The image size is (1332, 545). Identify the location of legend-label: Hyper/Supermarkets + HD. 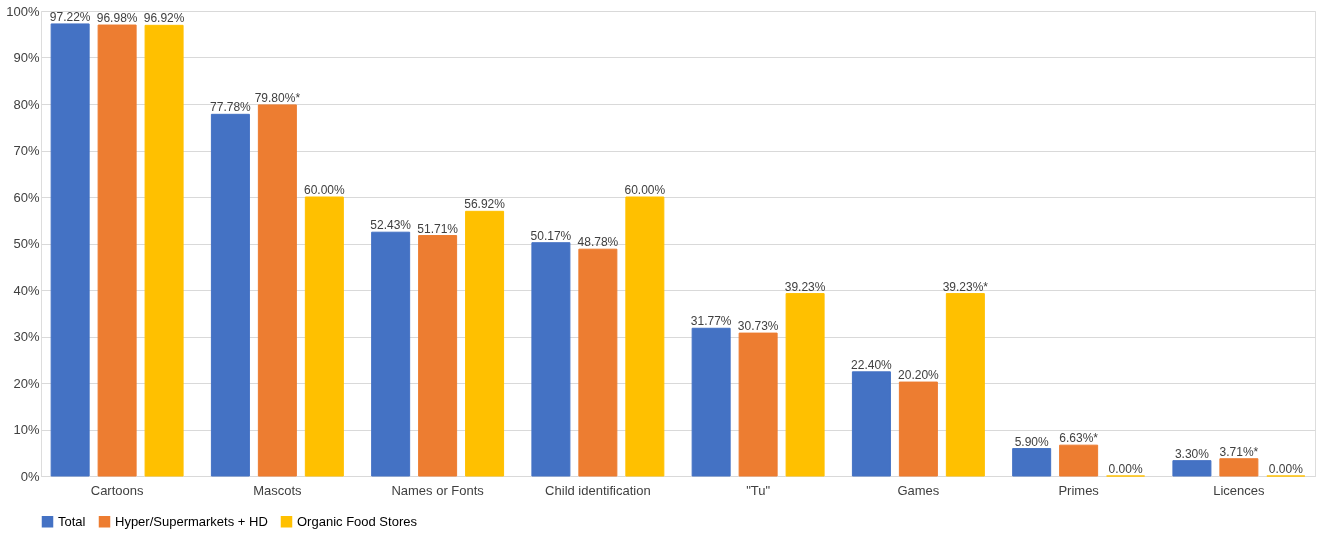
(191, 521).